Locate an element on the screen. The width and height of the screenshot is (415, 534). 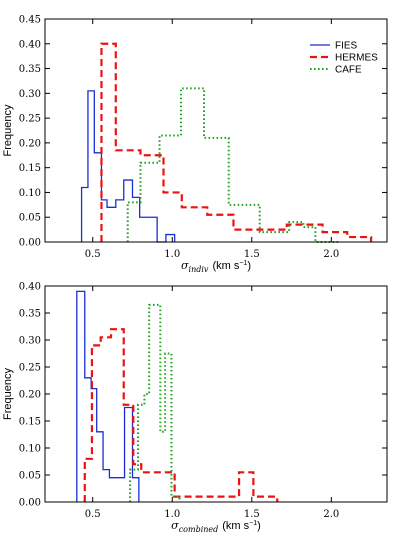
x-axis-label: σcombined (km s−1) is located at coordinates (216, 526).